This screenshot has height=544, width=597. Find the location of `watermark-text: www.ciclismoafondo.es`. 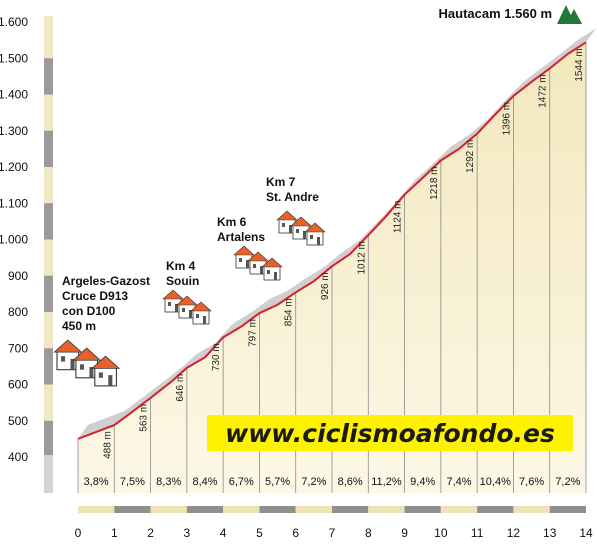

watermark-text: www.ciclismoafondo.es is located at coordinates (390, 433).